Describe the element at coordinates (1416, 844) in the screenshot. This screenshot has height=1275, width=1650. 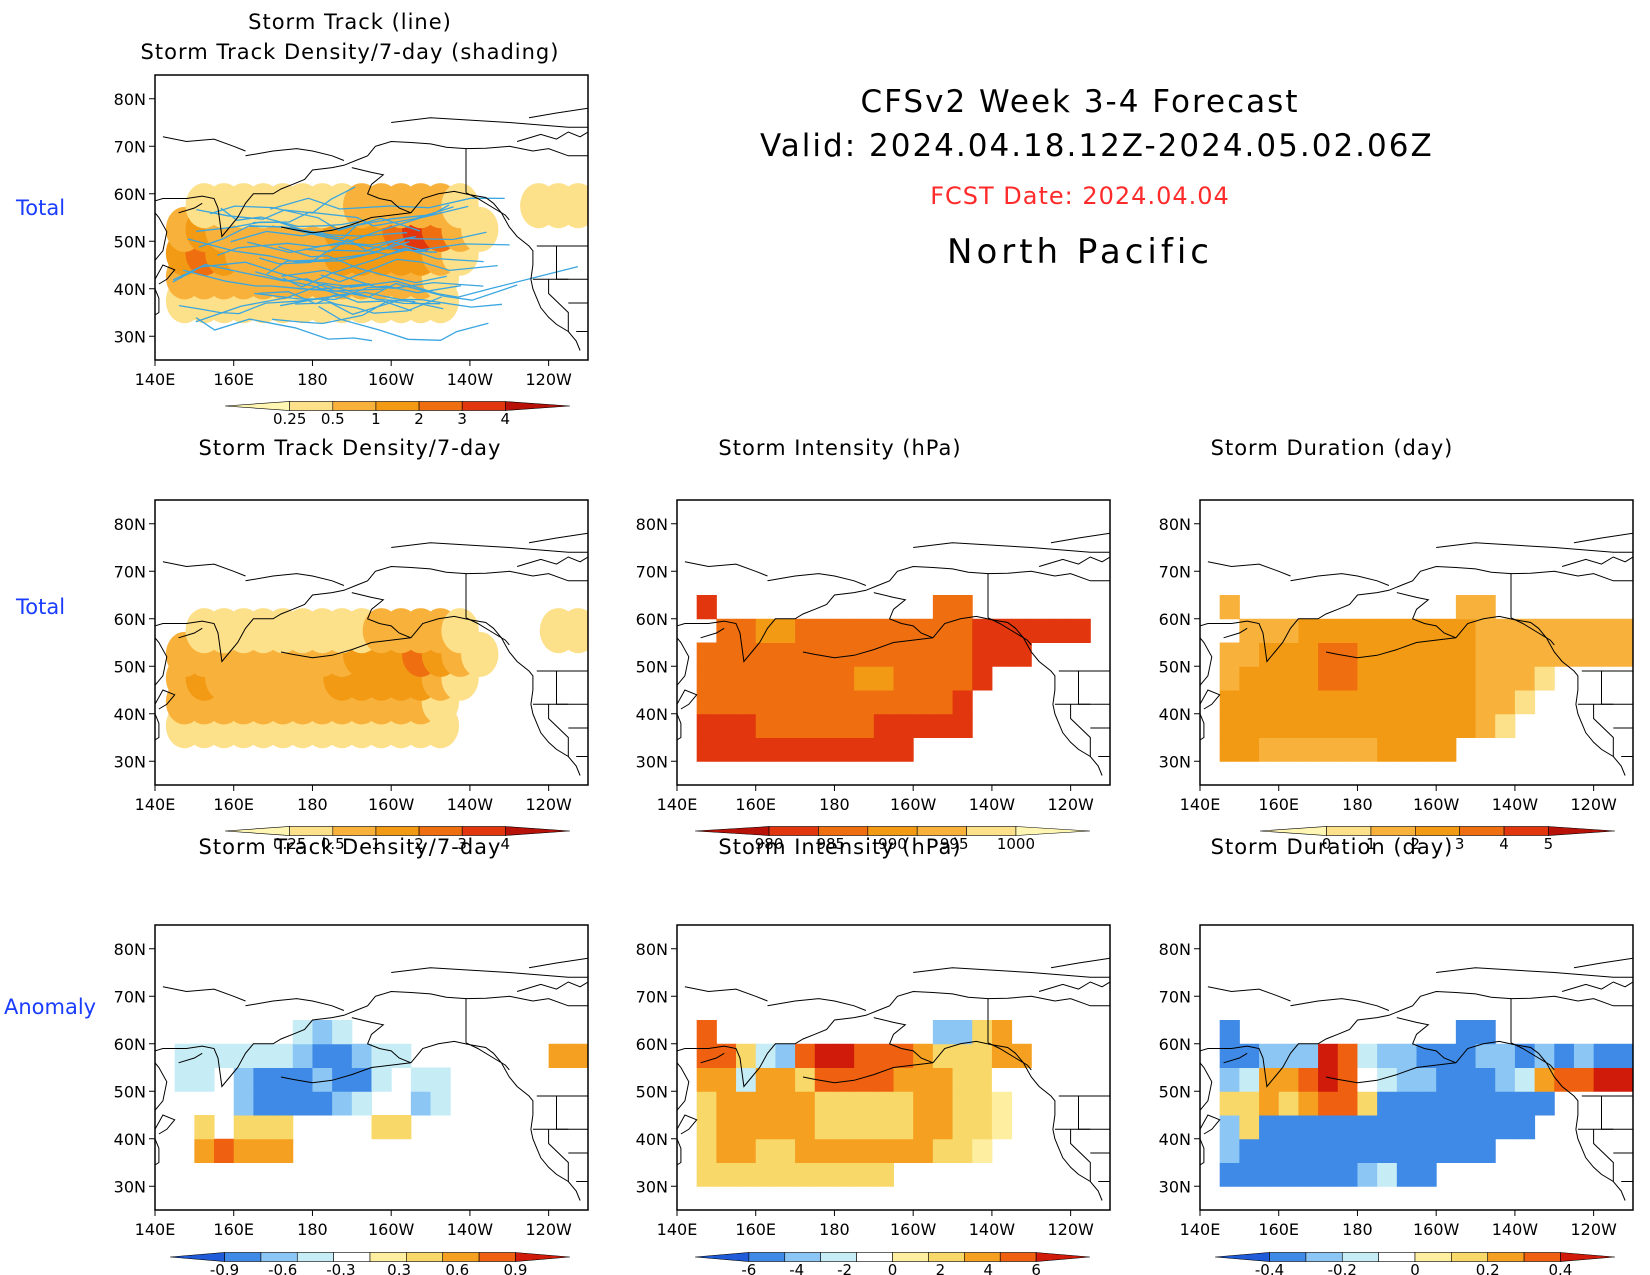
I see `colorbar-label: 2` at that location.